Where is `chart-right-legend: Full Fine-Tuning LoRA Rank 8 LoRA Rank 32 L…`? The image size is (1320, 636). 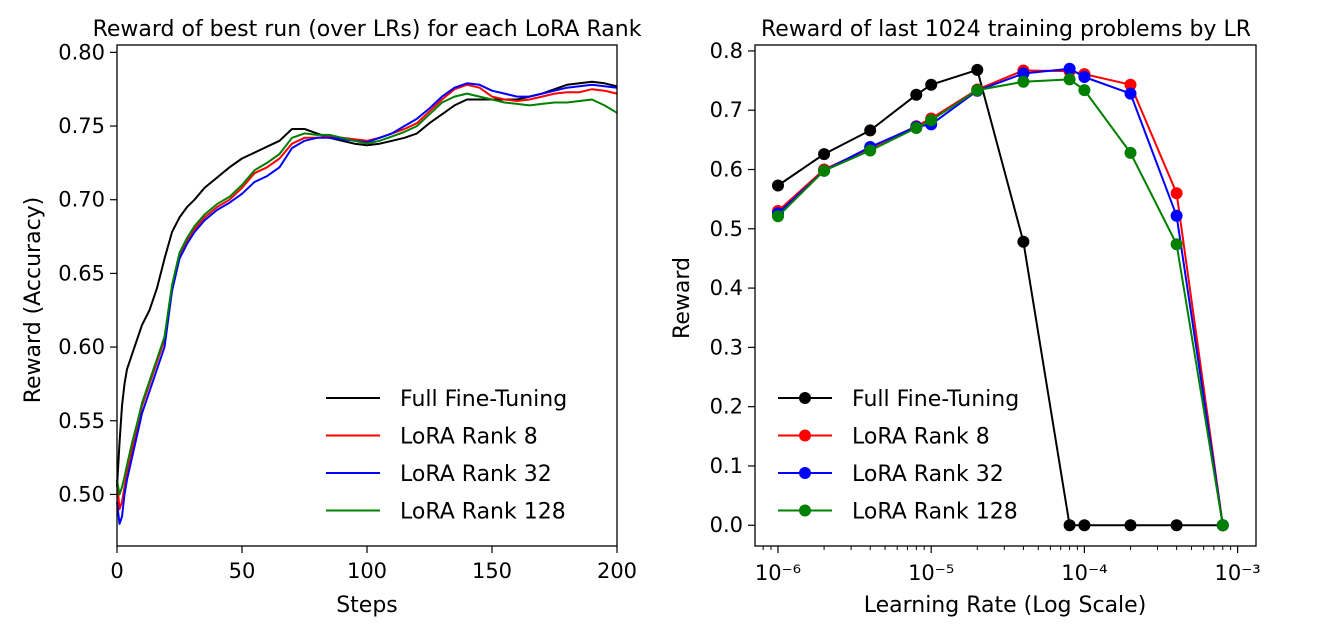
chart-right-legend: Full Fine-Tuning LoRA Rank 8 LoRA Rank 32 L… is located at coordinates (898, 456).